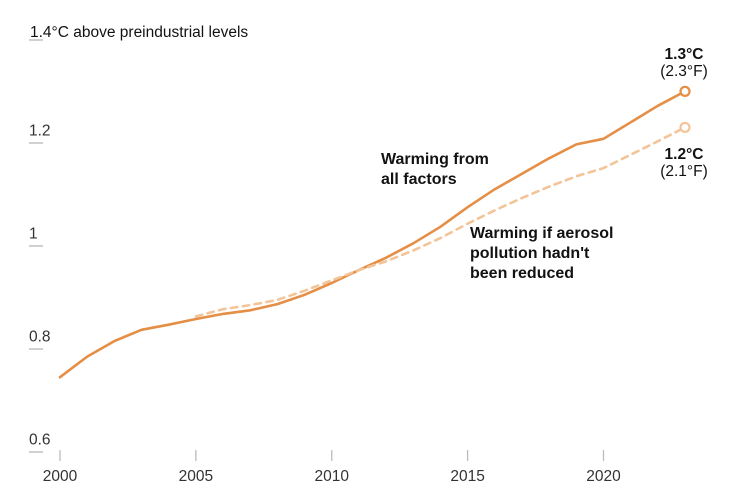 The image size is (731, 503). Describe the element at coordinates (603, 476) in the screenshot. I see `x-axis-tick-label: 2020` at that location.